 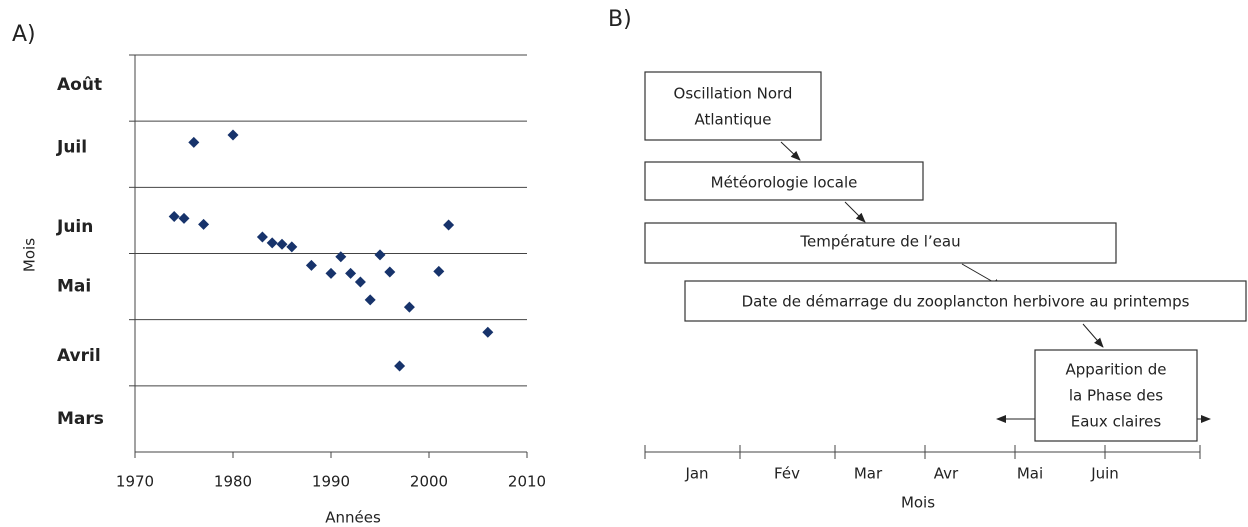 What do you see at coordinates (787, 474) in the screenshot?
I see `month-label: Fév` at bounding box center [787, 474].